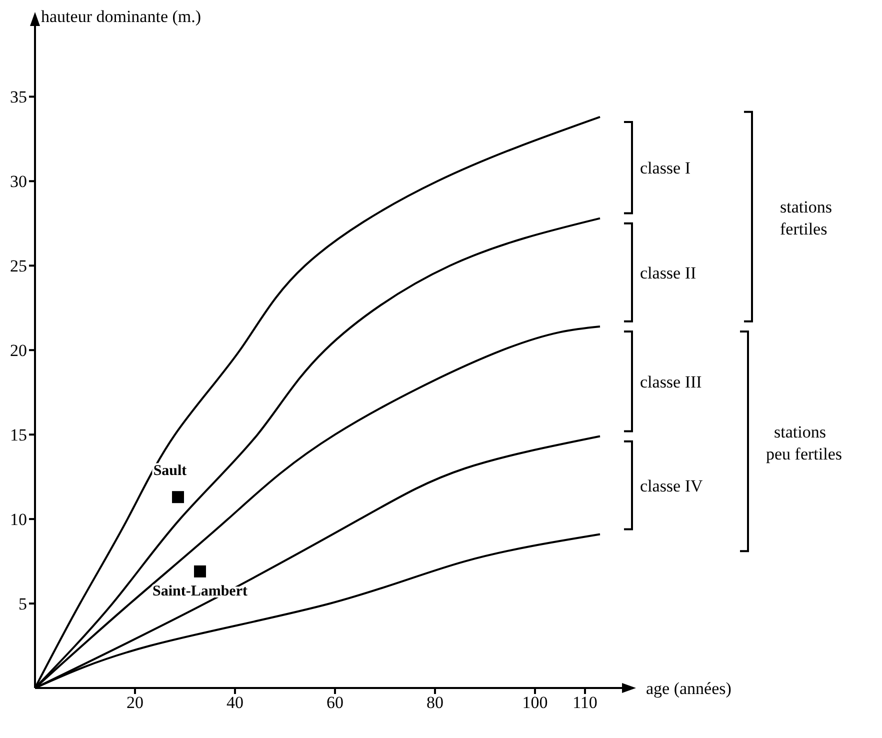  Describe the element at coordinates (18, 350) in the screenshot. I see `y-tick-label: 20` at that location.